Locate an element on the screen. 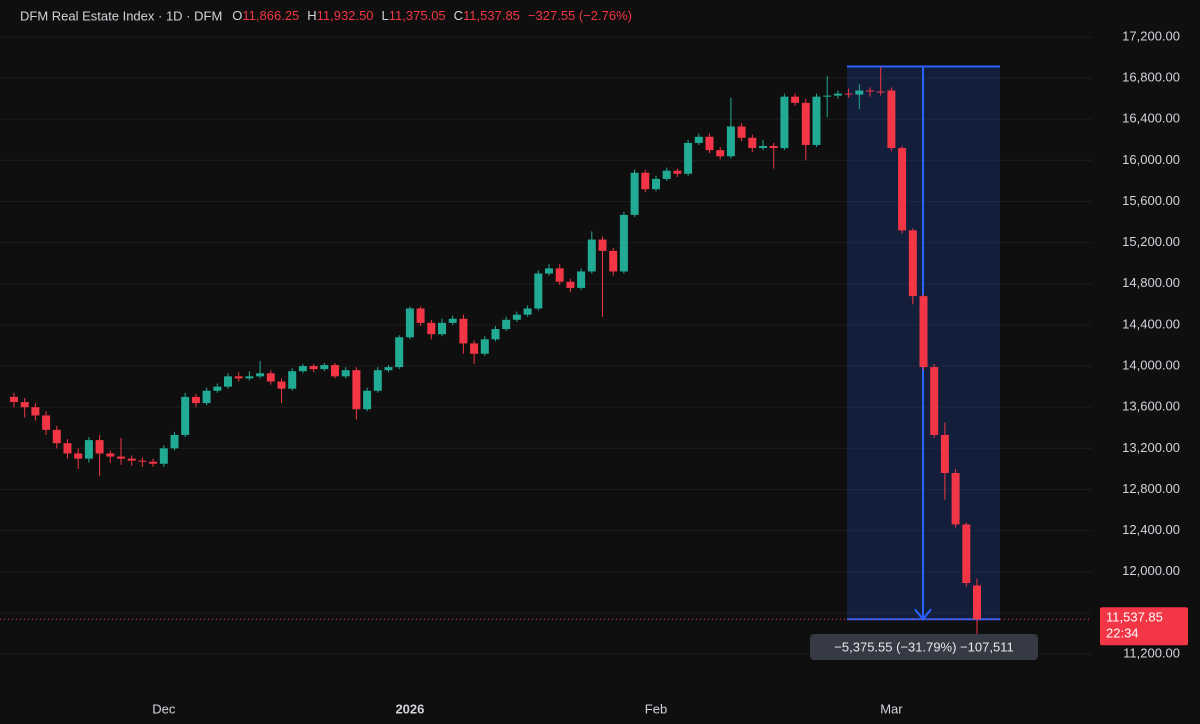  y-tick-label: 14,000.00 is located at coordinates (1151, 365).